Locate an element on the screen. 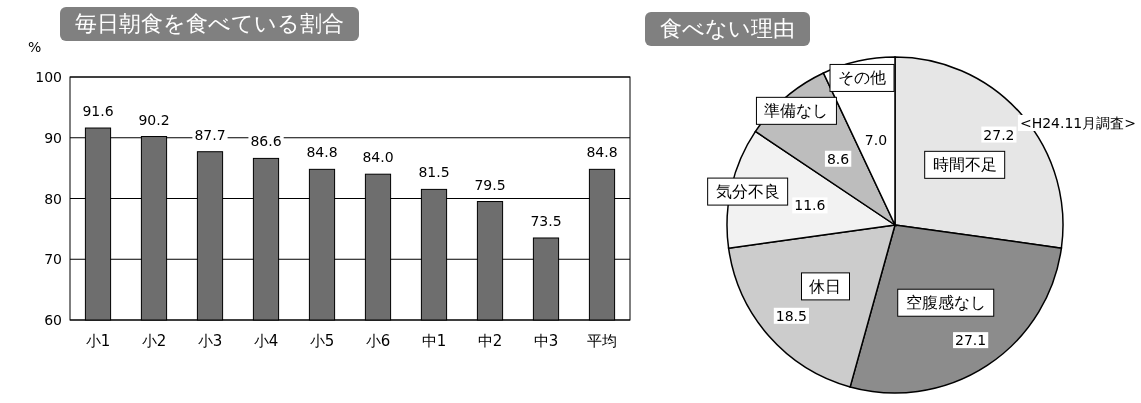 Image resolution: width=1141 pixels, height=403 pixels. x-tick-label: 平均 is located at coordinates (602, 341).